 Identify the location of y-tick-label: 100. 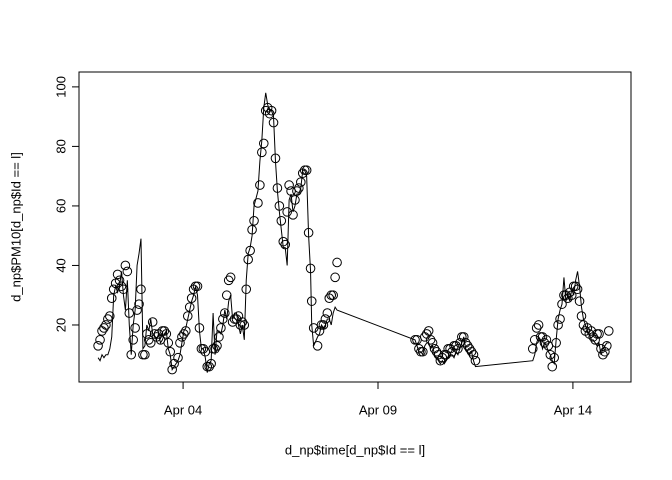
(60, 87).